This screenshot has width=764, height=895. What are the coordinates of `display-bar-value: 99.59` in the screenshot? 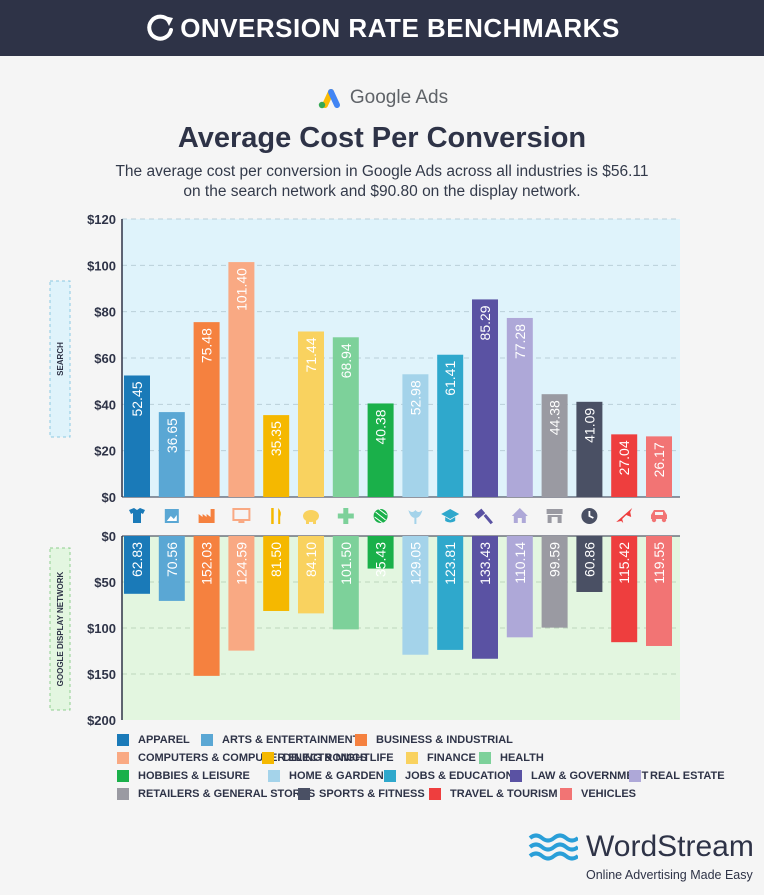 It's located at (555, 559).